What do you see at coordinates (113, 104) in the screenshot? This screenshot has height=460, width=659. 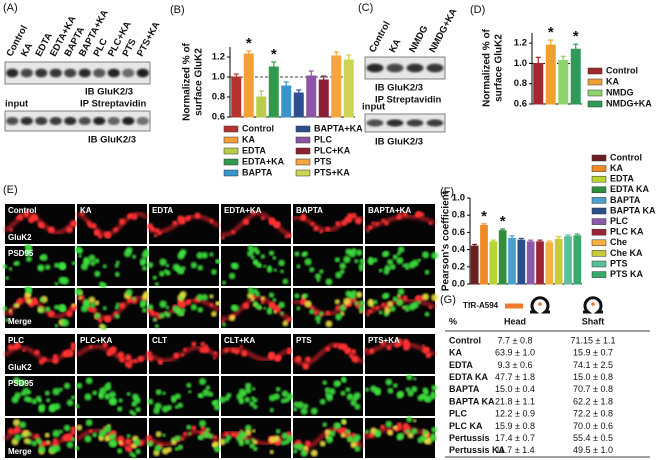 I see `blot-label: IP Streptavidin` at bounding box center [113, 104].